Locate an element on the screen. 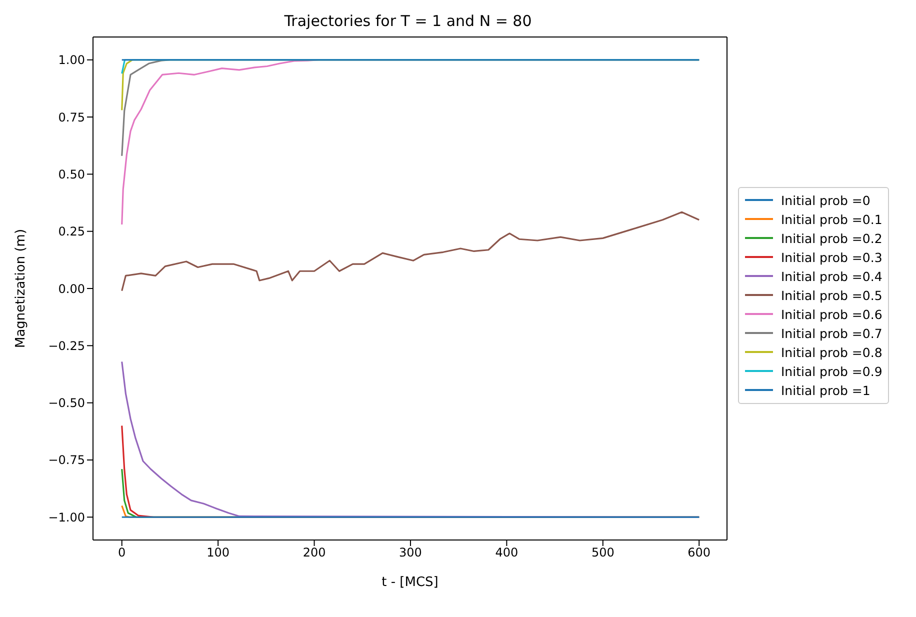 This screenshot has width=916, height=617. y-tick-label: −0.25 is located at coordinates (66, 345).